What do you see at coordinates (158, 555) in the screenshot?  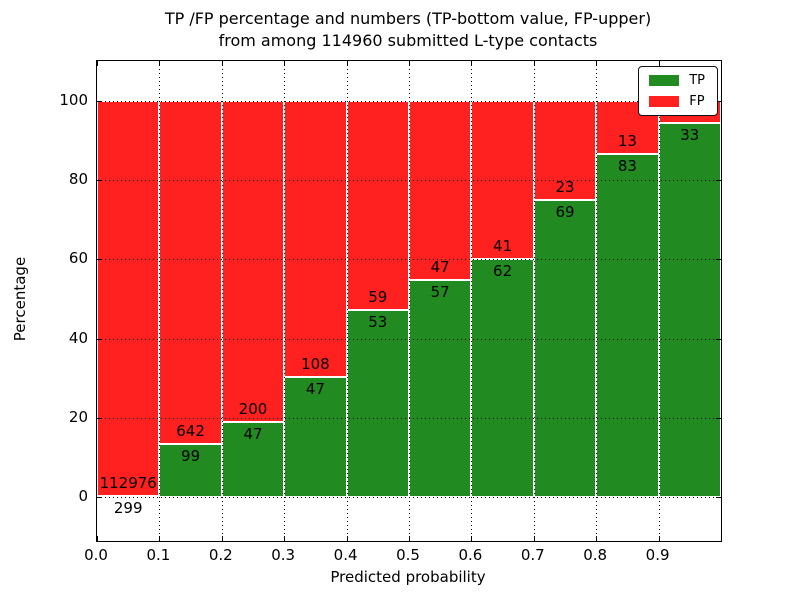 I see `x-tick-label: 0.1` at bounding box center [158, 555].